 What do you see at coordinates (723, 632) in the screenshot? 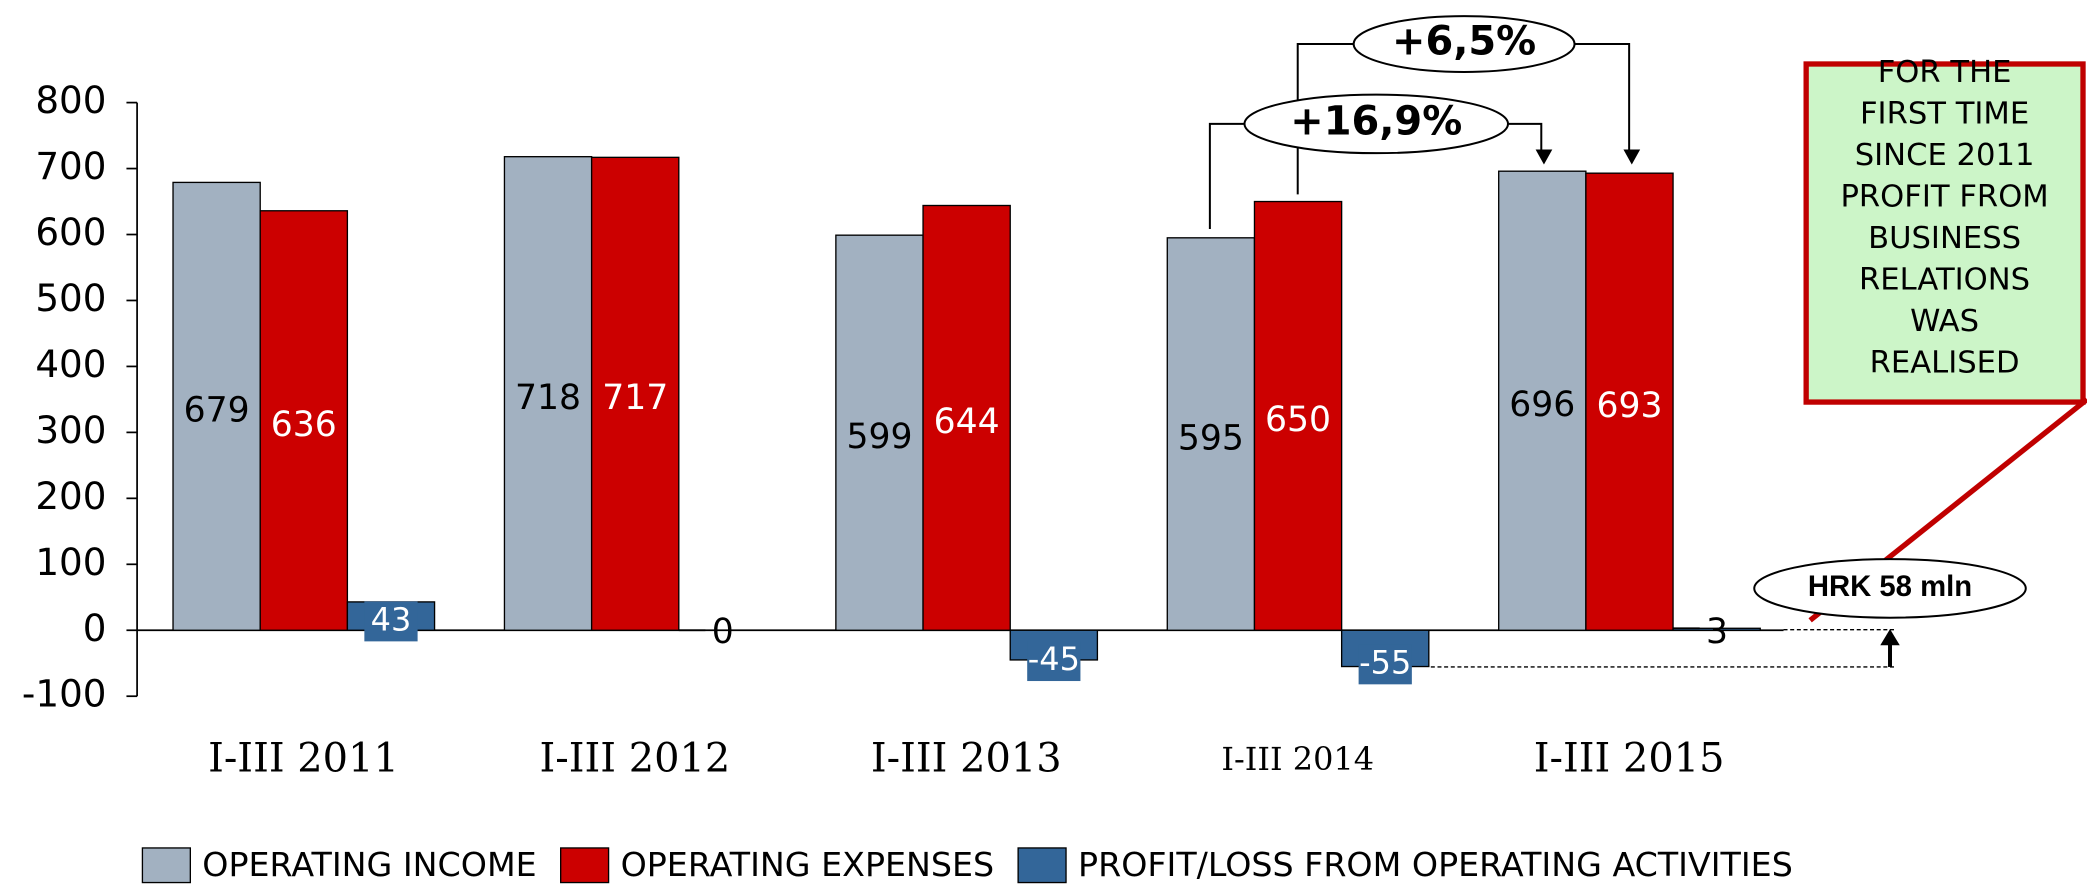
I see `value-label: 0` at bounding box center [723, 632].